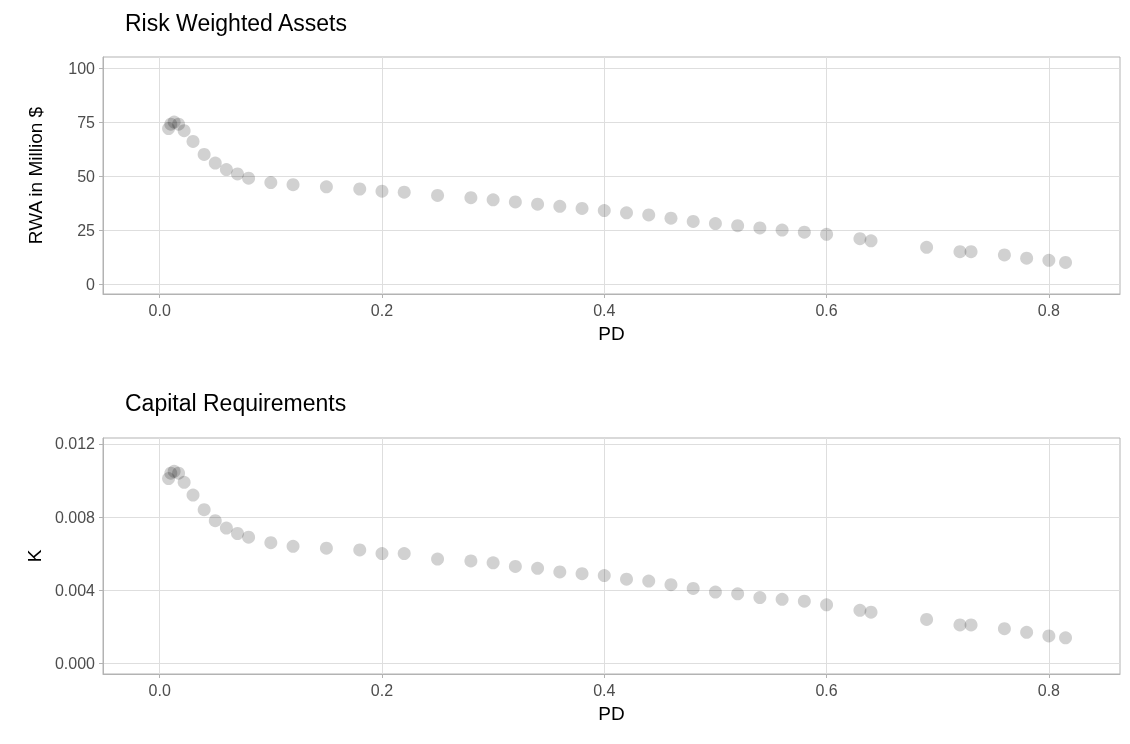 The width and height of the screenshot is (1130, 744). I want to click on y-tick-label: 0.000, so click(75, 663).